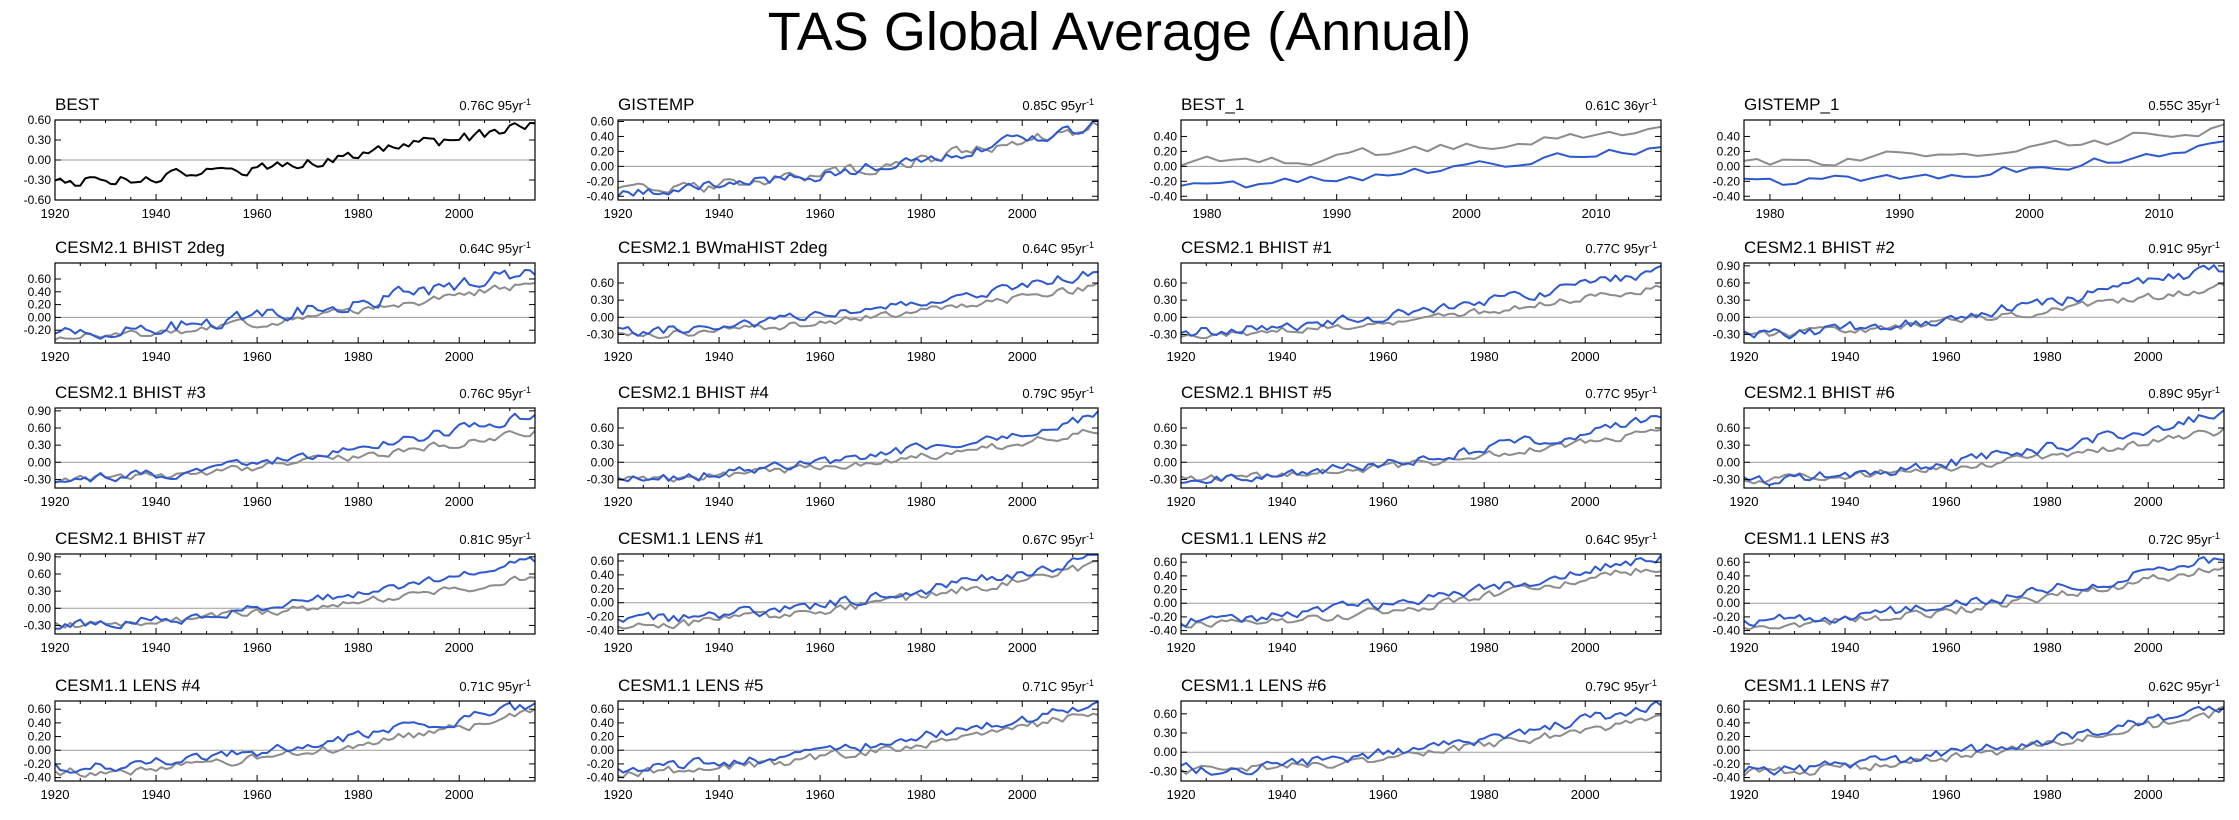 The width and height of the screenshot is (2239, 820). I want to click on y-tick-label: -0.30, so click(1727, 479).